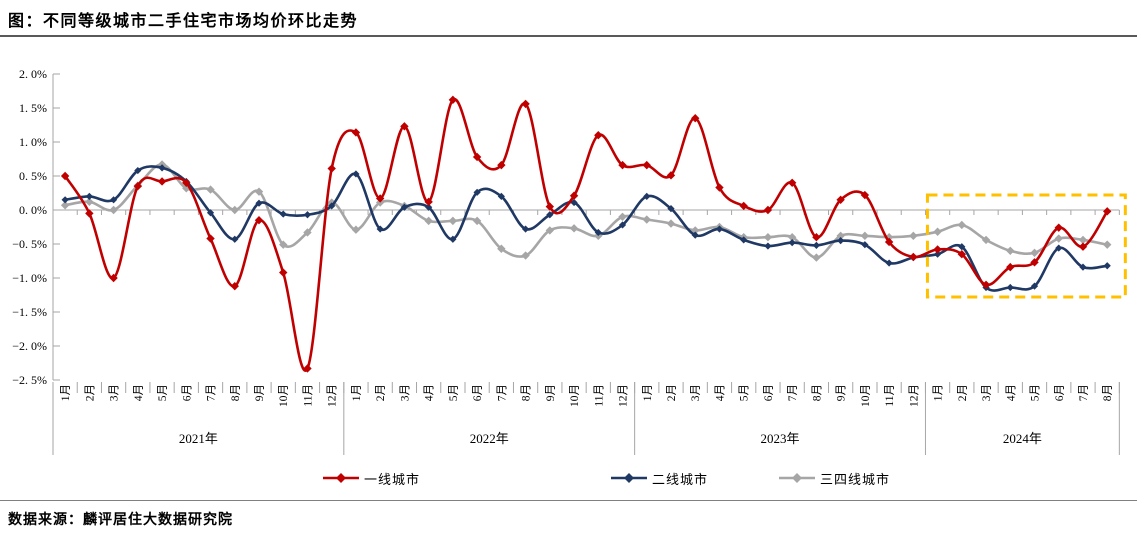 The image size is (1137, 536). I want to click on y-axis-tick-label: 2. 0%, so click(33, 74).